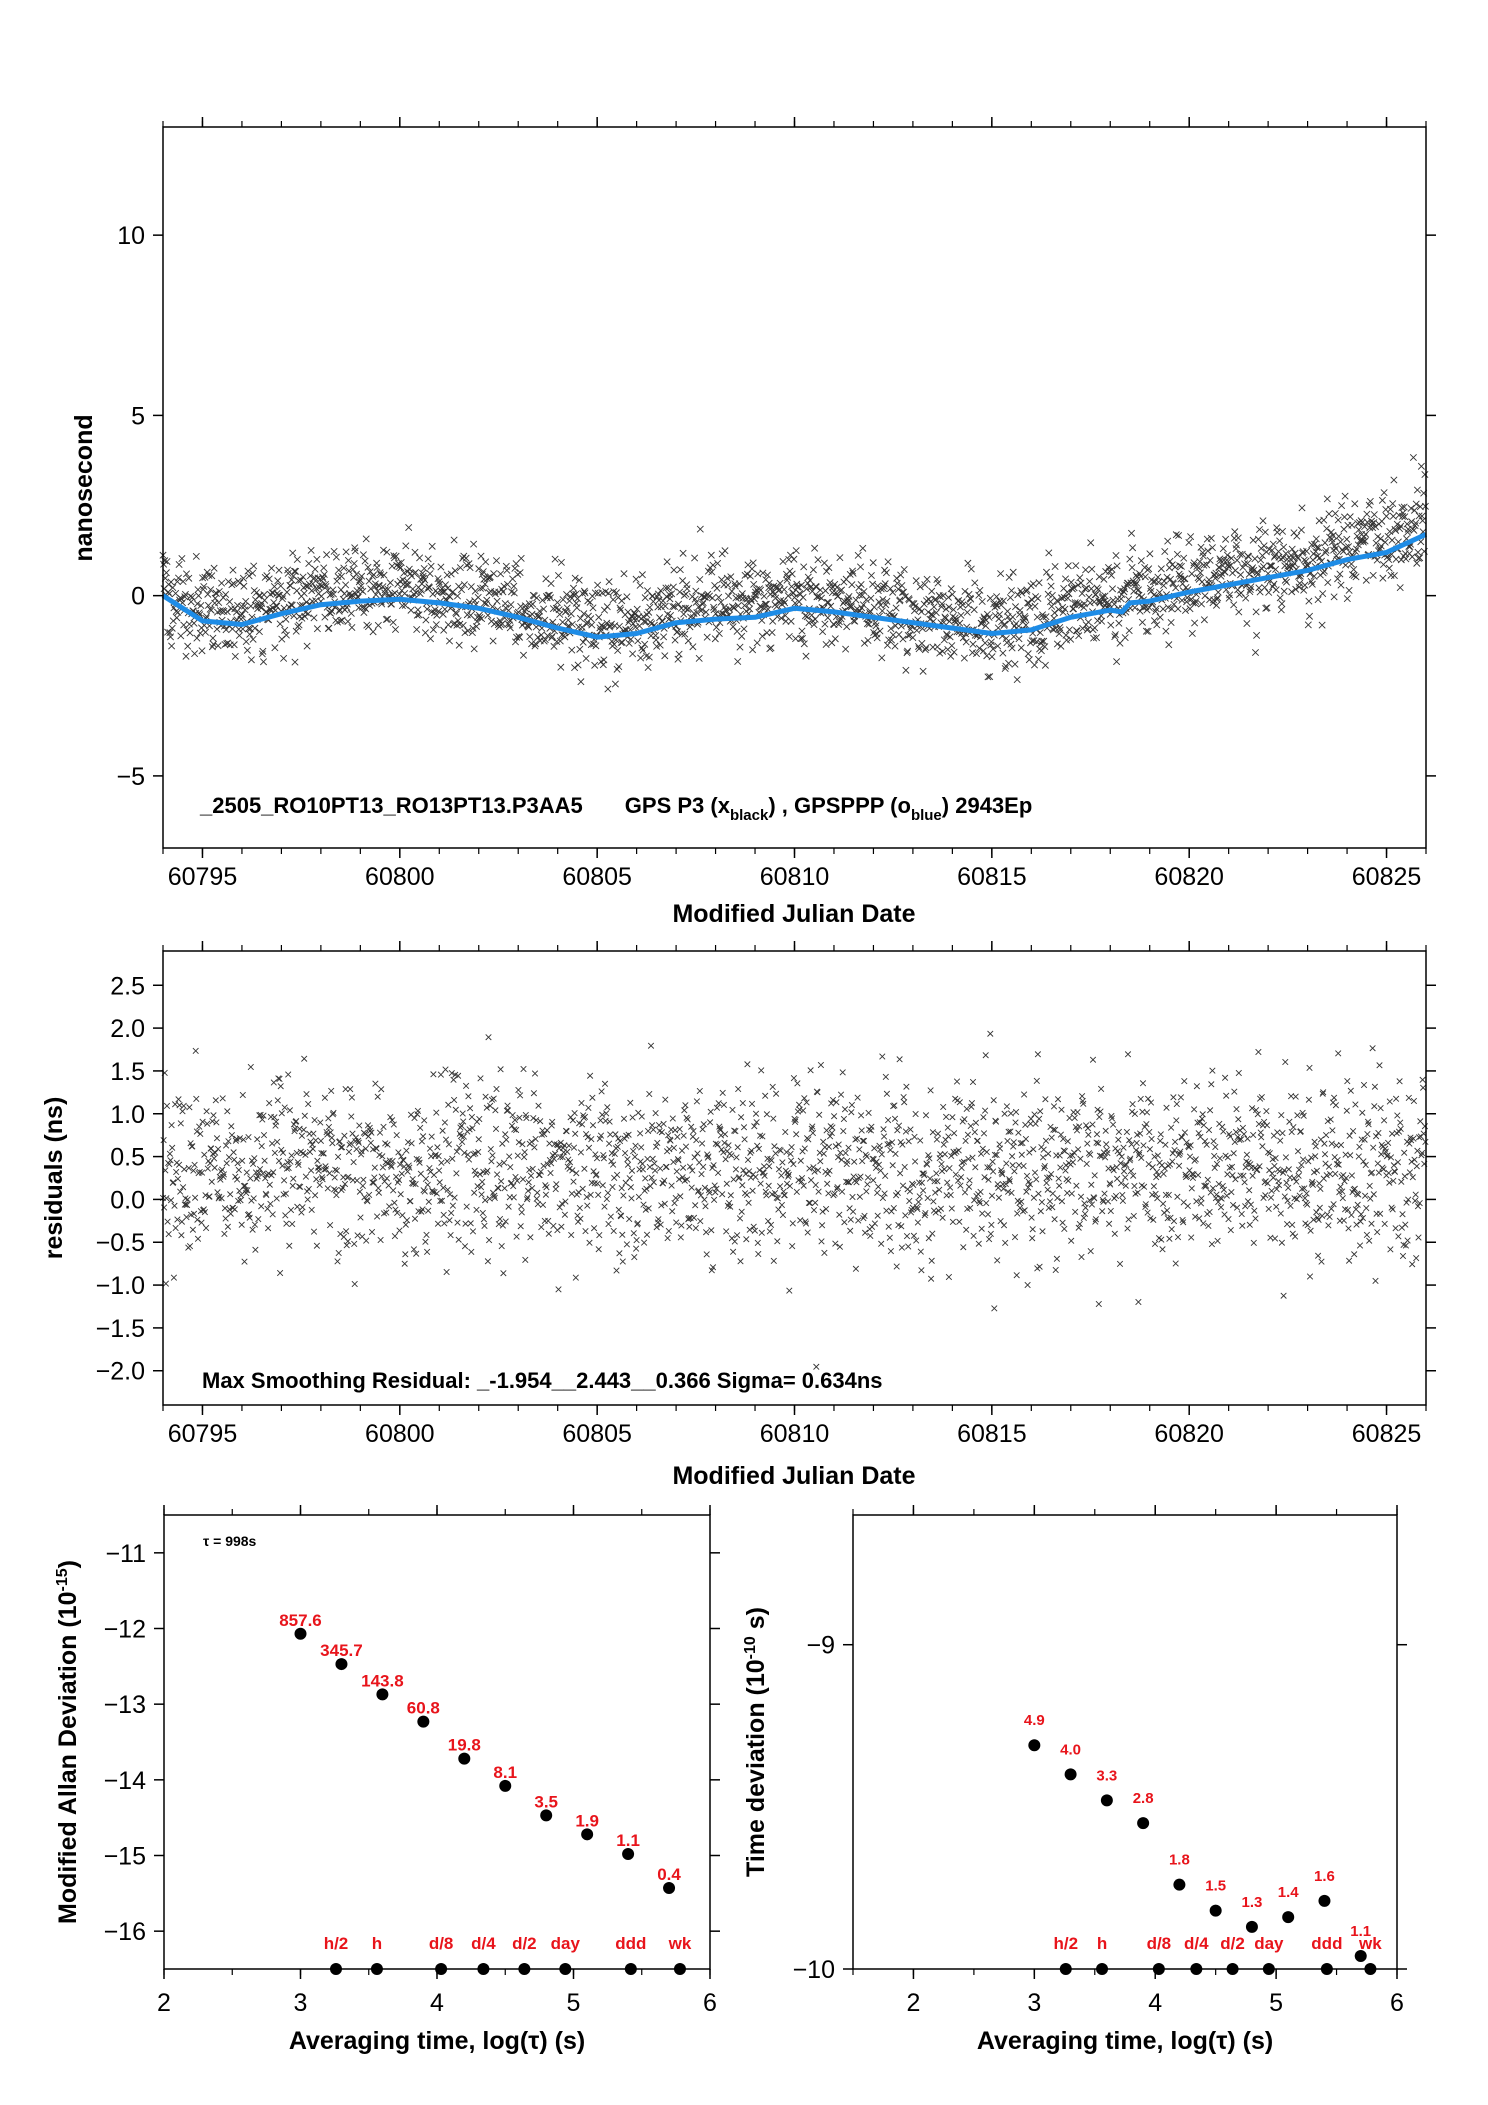 The width and height of the screenshot is (1488, 2105). Describe the element at coordinates (341, 1650) in the screenshot. I see `deviation-point-label: 345.7` at that location.